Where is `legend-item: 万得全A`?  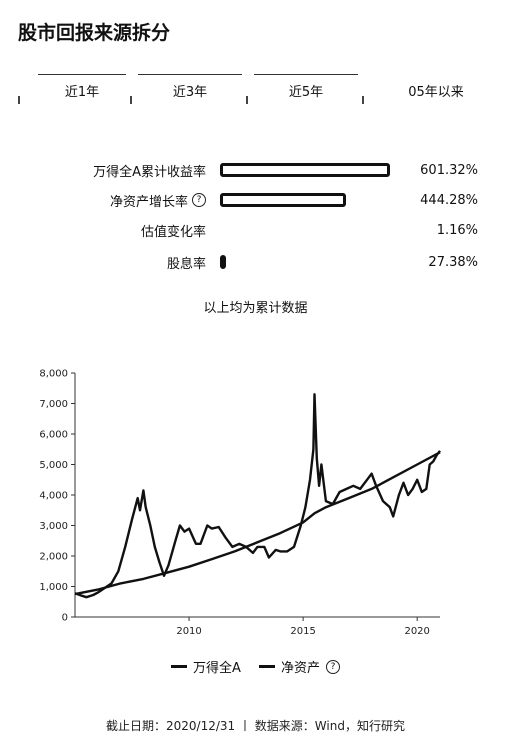 legend-item: 万得全A is located at coordinates (206, 666).